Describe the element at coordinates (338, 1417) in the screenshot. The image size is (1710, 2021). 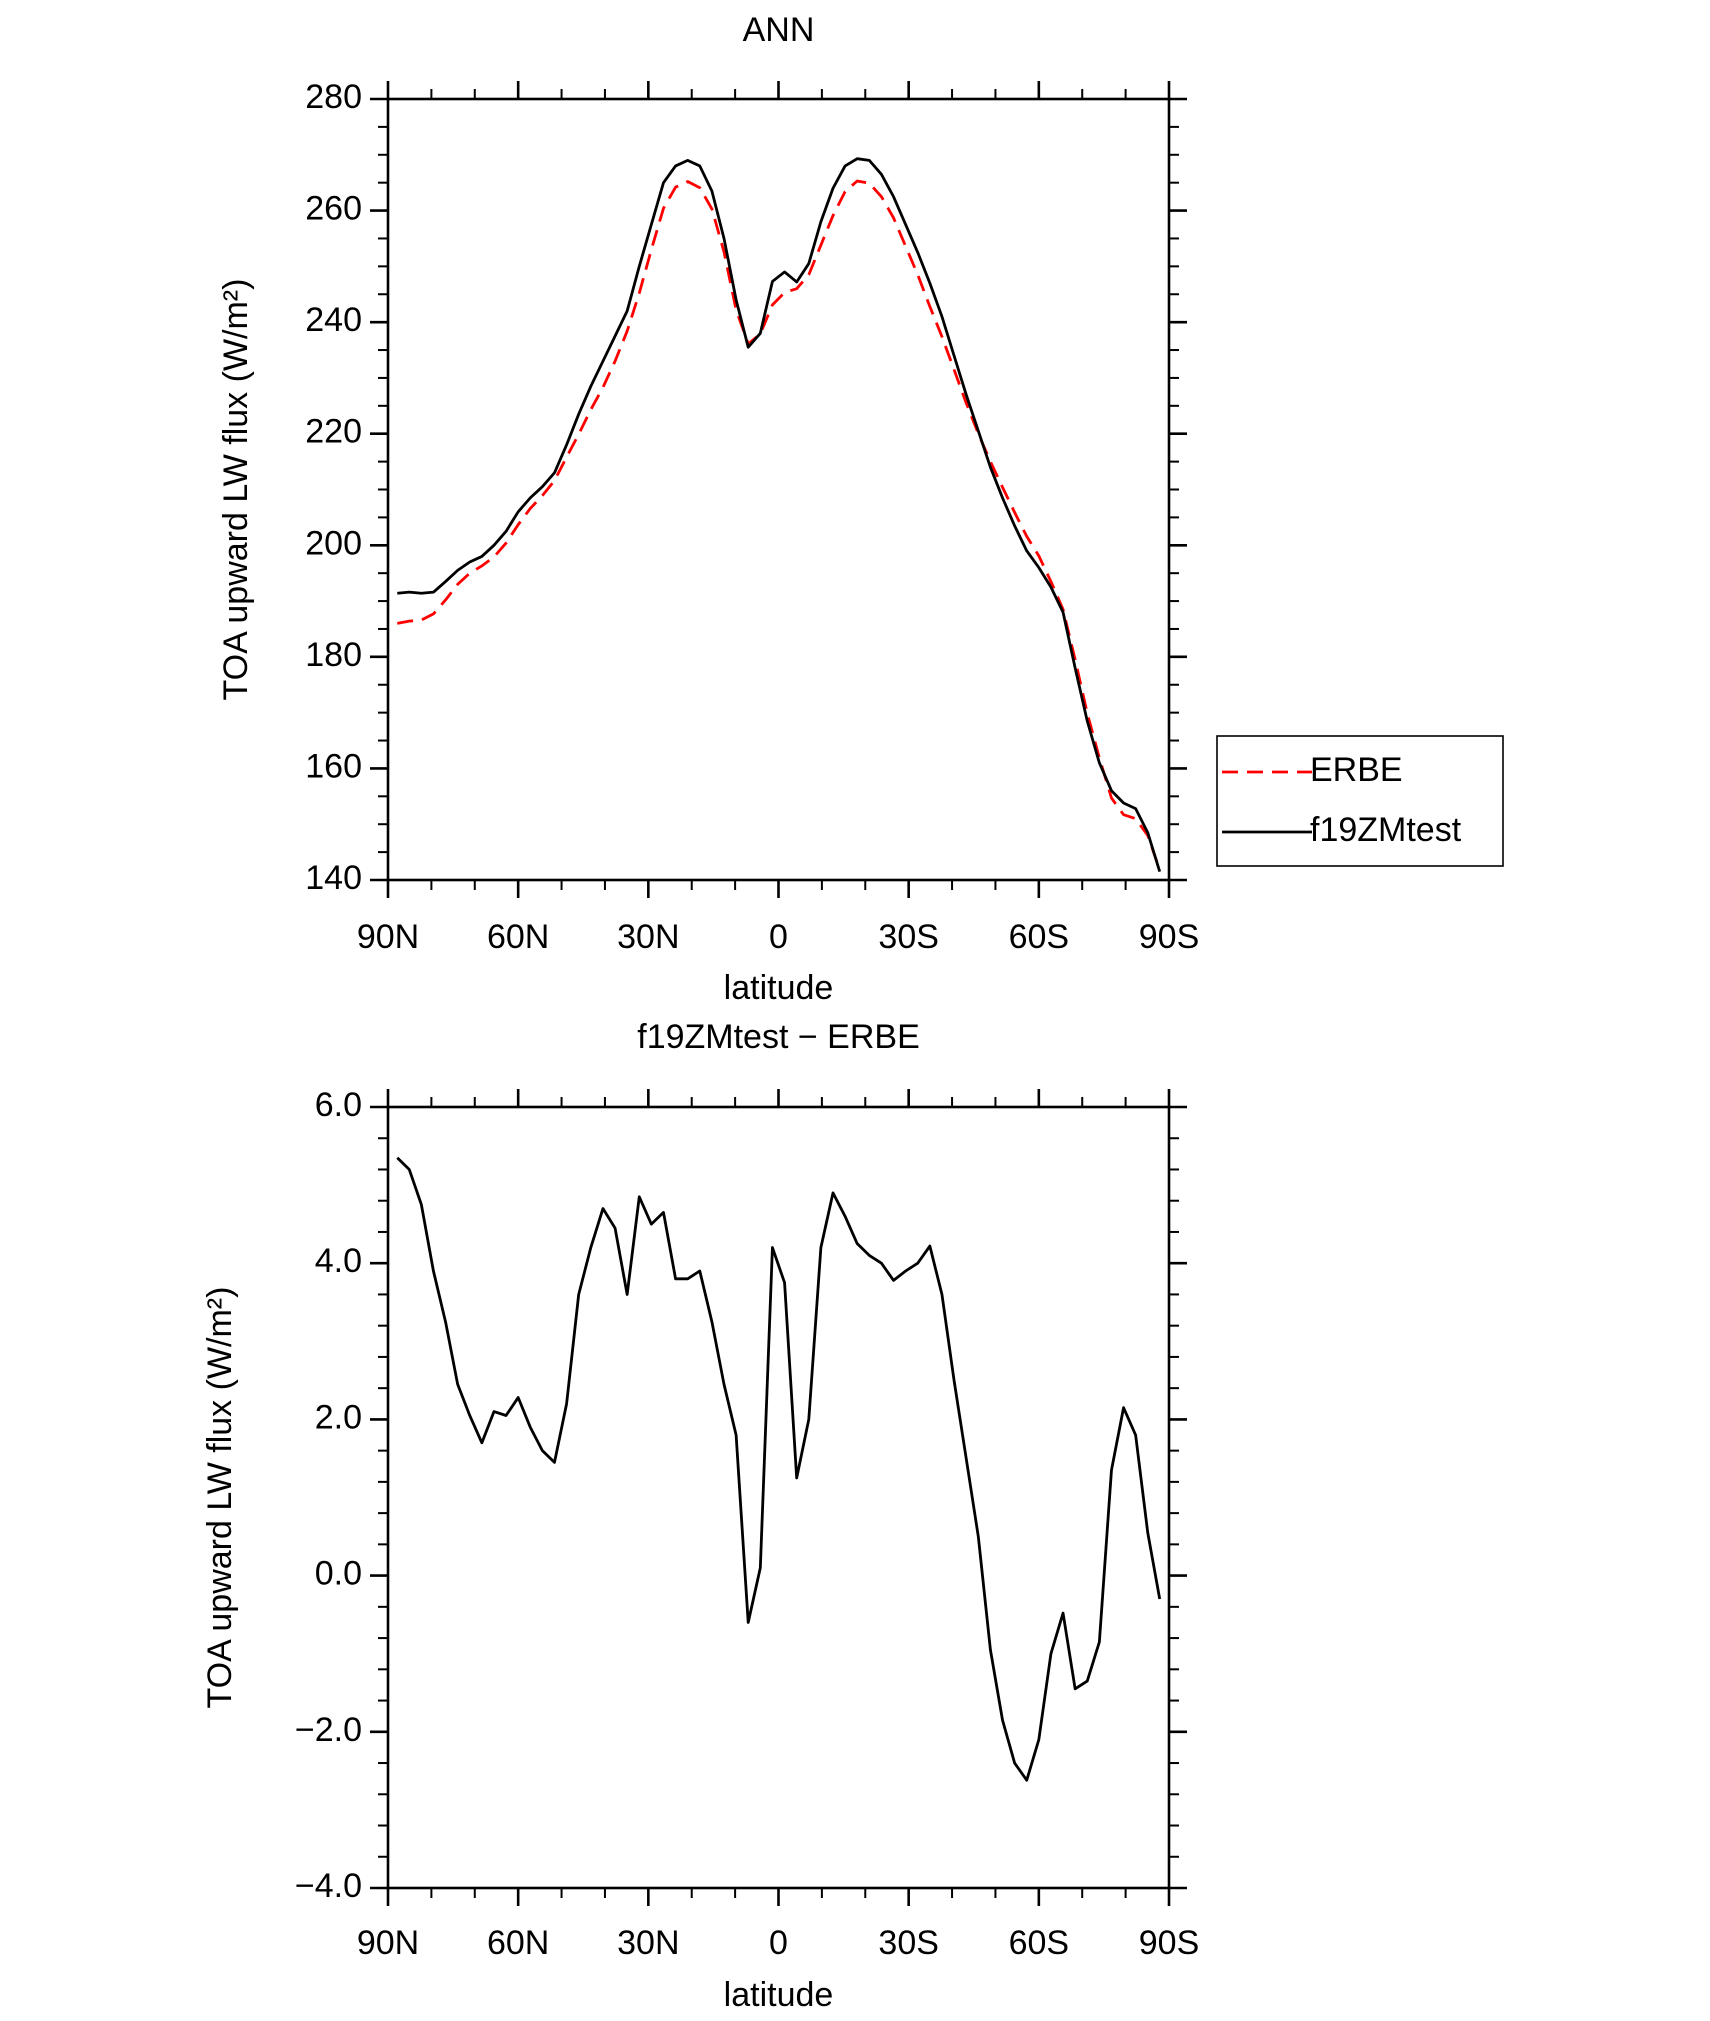
I see `y-tick-label: 2.0` at that location.